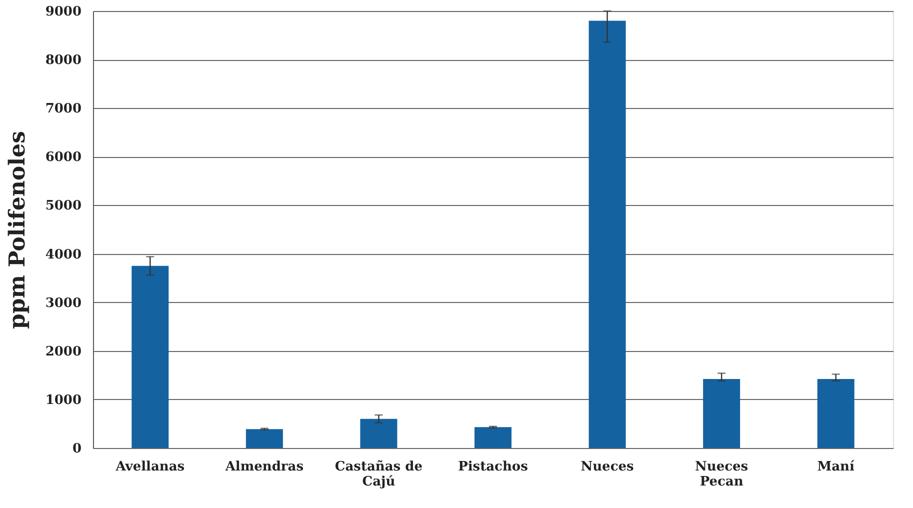 The width and height of the screenshot is (913, 508). What do you see at coordinates (63, 158) in the screenshot?
I see `y-tick-label: 6000` at bounding box center [63, 158].